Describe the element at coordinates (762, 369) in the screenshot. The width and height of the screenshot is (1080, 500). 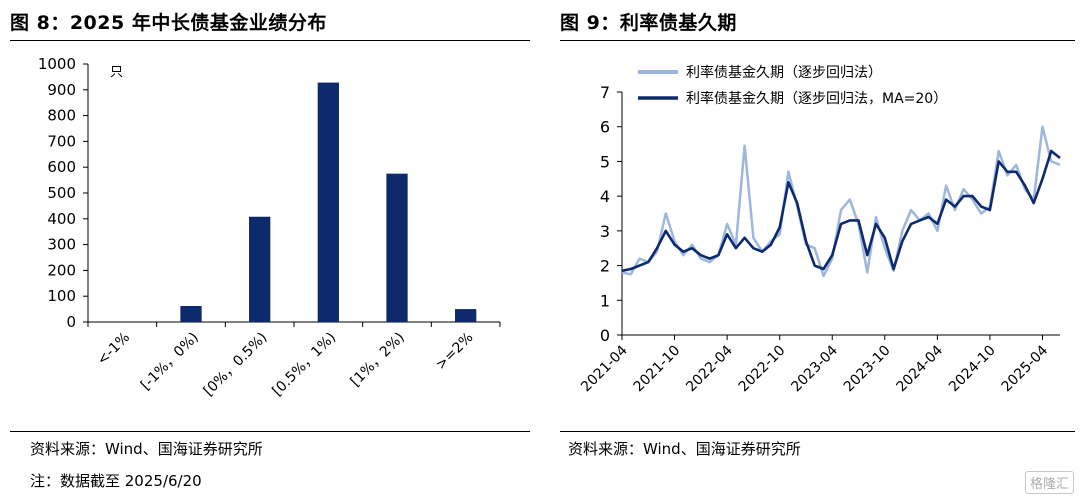
I see `x-tick-label: 2022-10` at that location.